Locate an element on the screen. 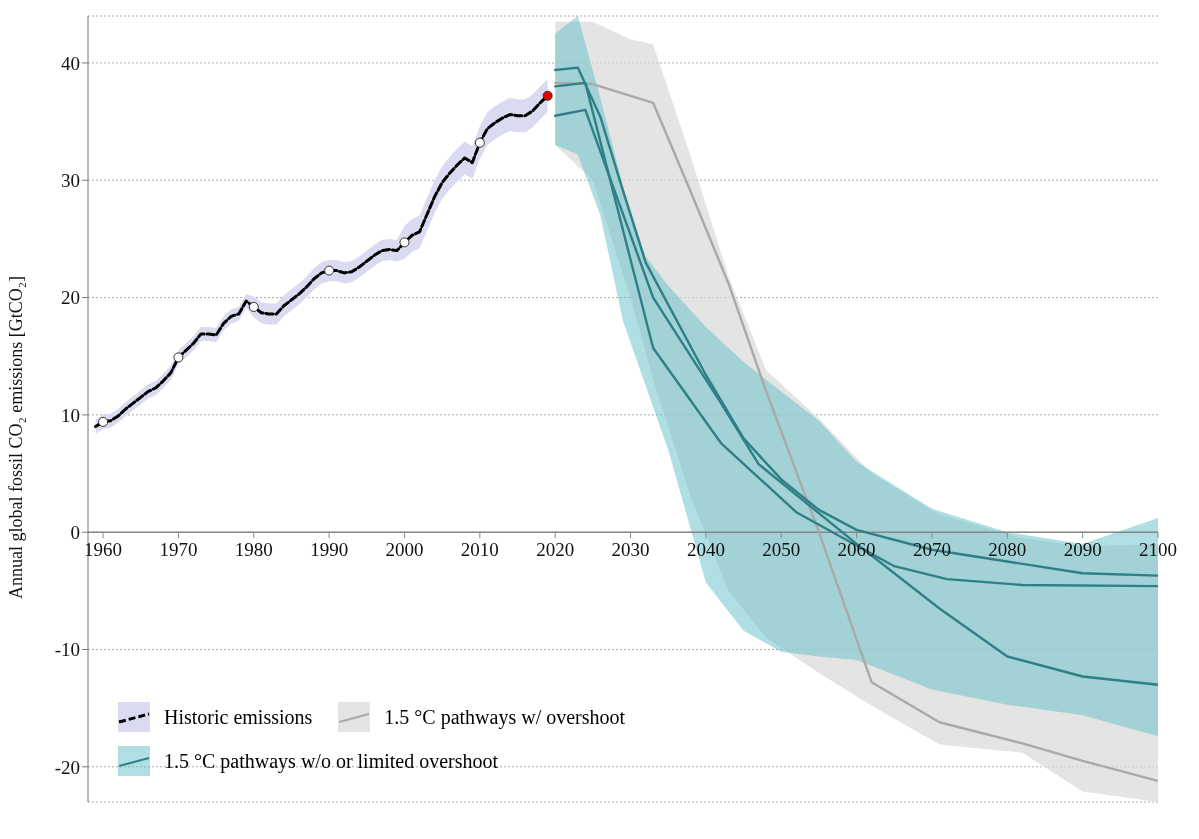 This screenshot has width=1199, height=839. x-tick-label: 1960 is located at coordinates (103, 550).